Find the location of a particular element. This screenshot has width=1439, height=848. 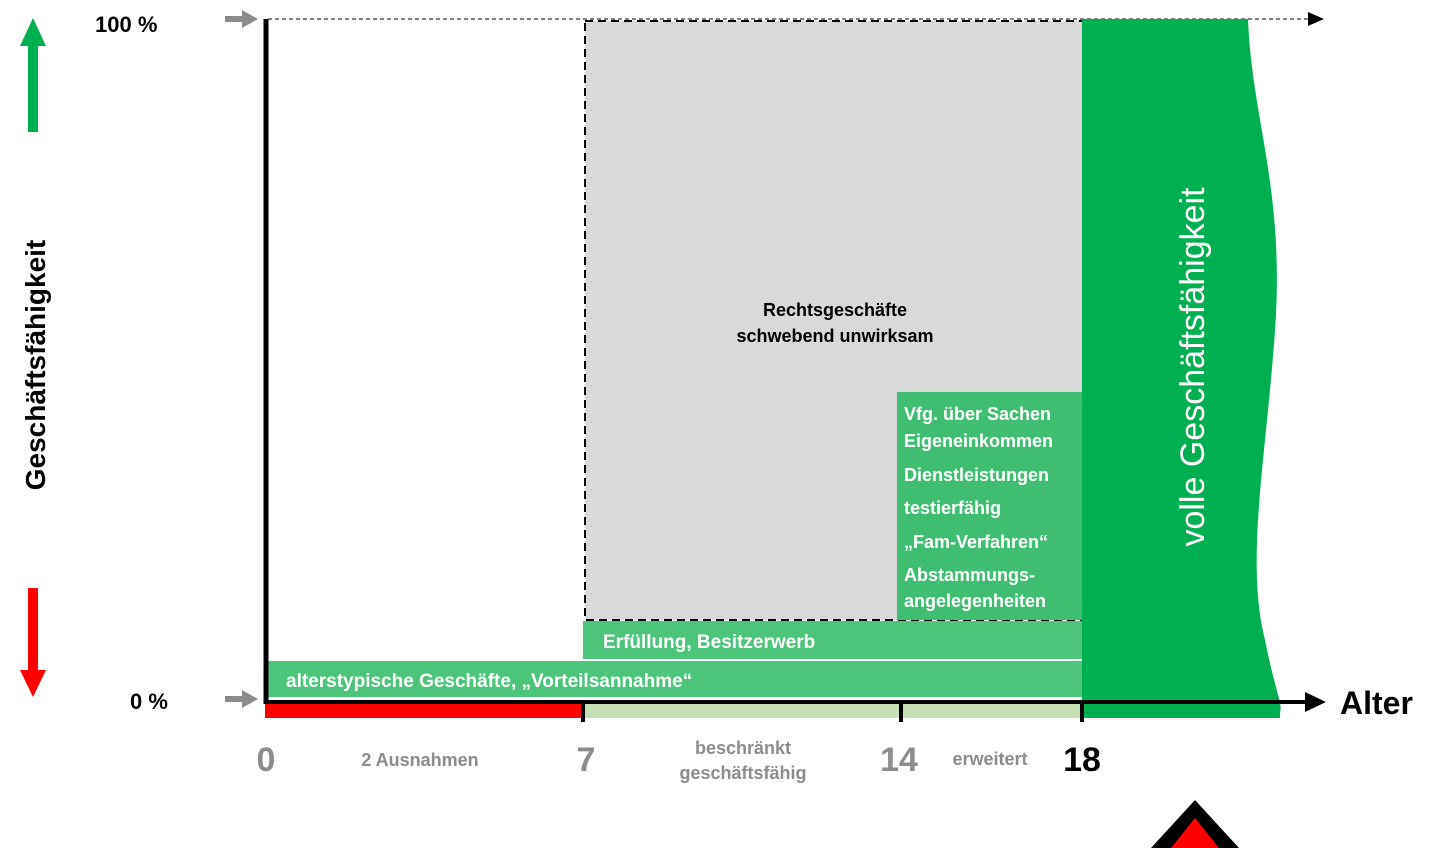

x-axis-arrow-icon is located at coordinates (1315, 702).